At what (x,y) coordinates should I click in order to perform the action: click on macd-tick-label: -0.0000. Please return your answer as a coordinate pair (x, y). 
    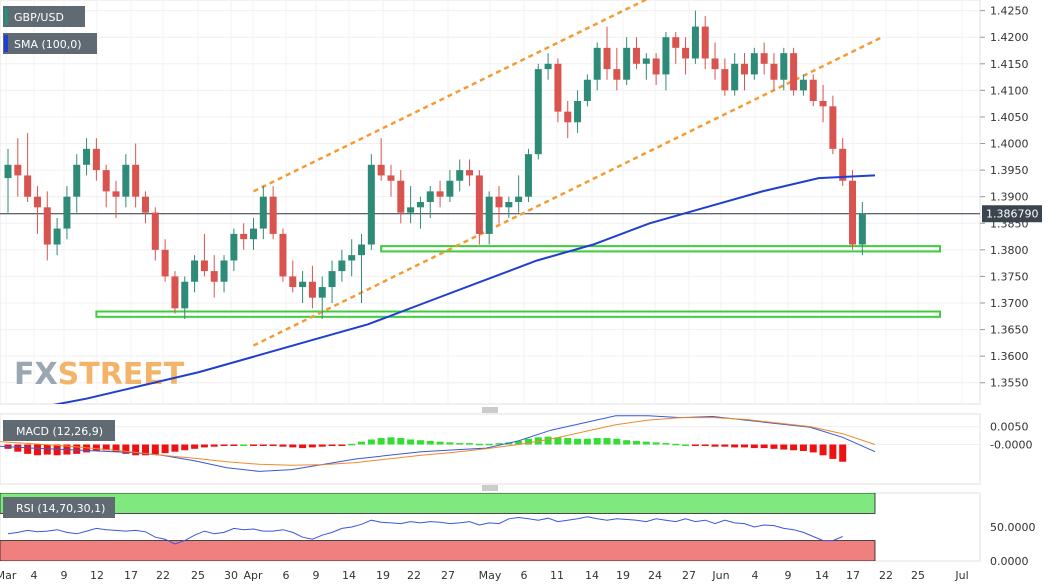
    Looking at the image, I should click on (1011, 445).